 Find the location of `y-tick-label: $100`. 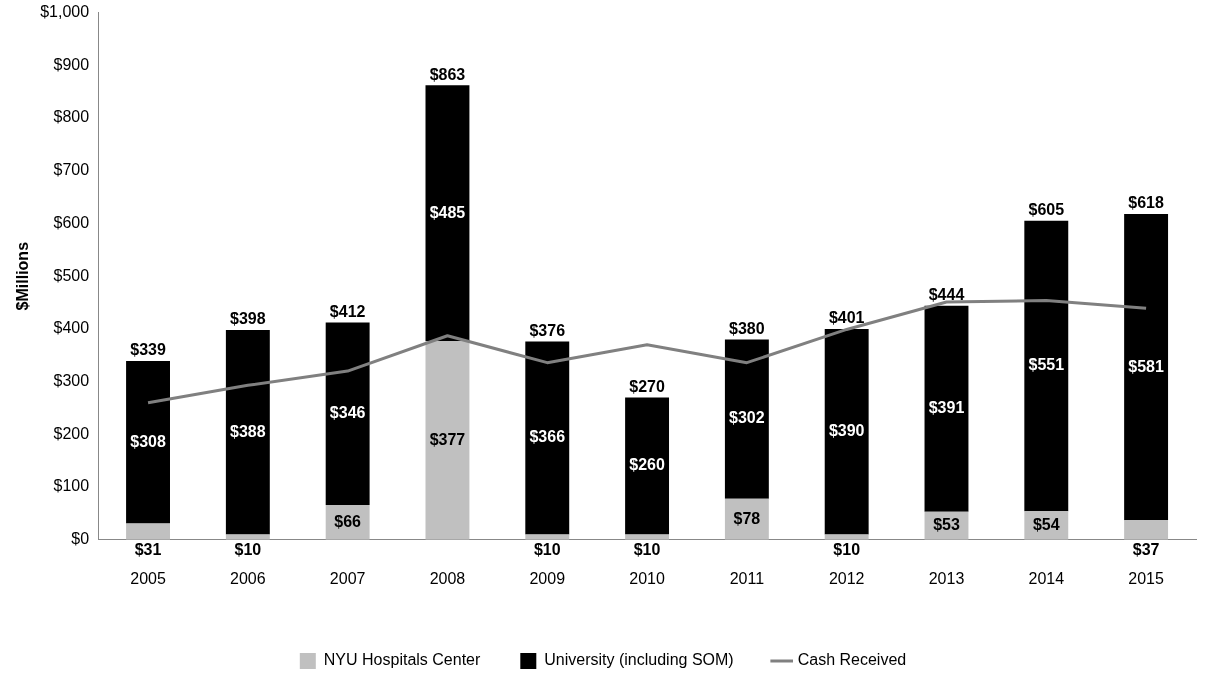

y-tick-label: $100 is located at coordinates (71, 486).